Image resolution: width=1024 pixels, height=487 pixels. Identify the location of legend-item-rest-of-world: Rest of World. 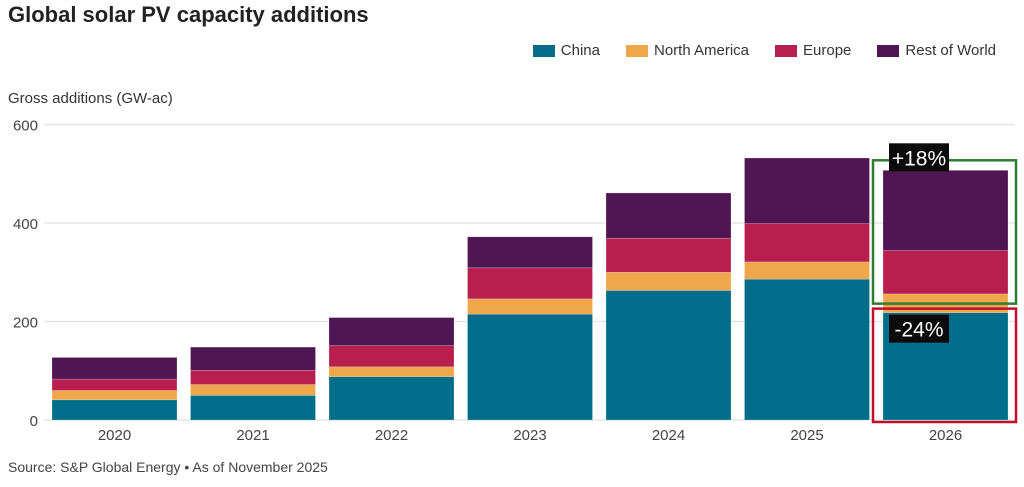
(936, 50).